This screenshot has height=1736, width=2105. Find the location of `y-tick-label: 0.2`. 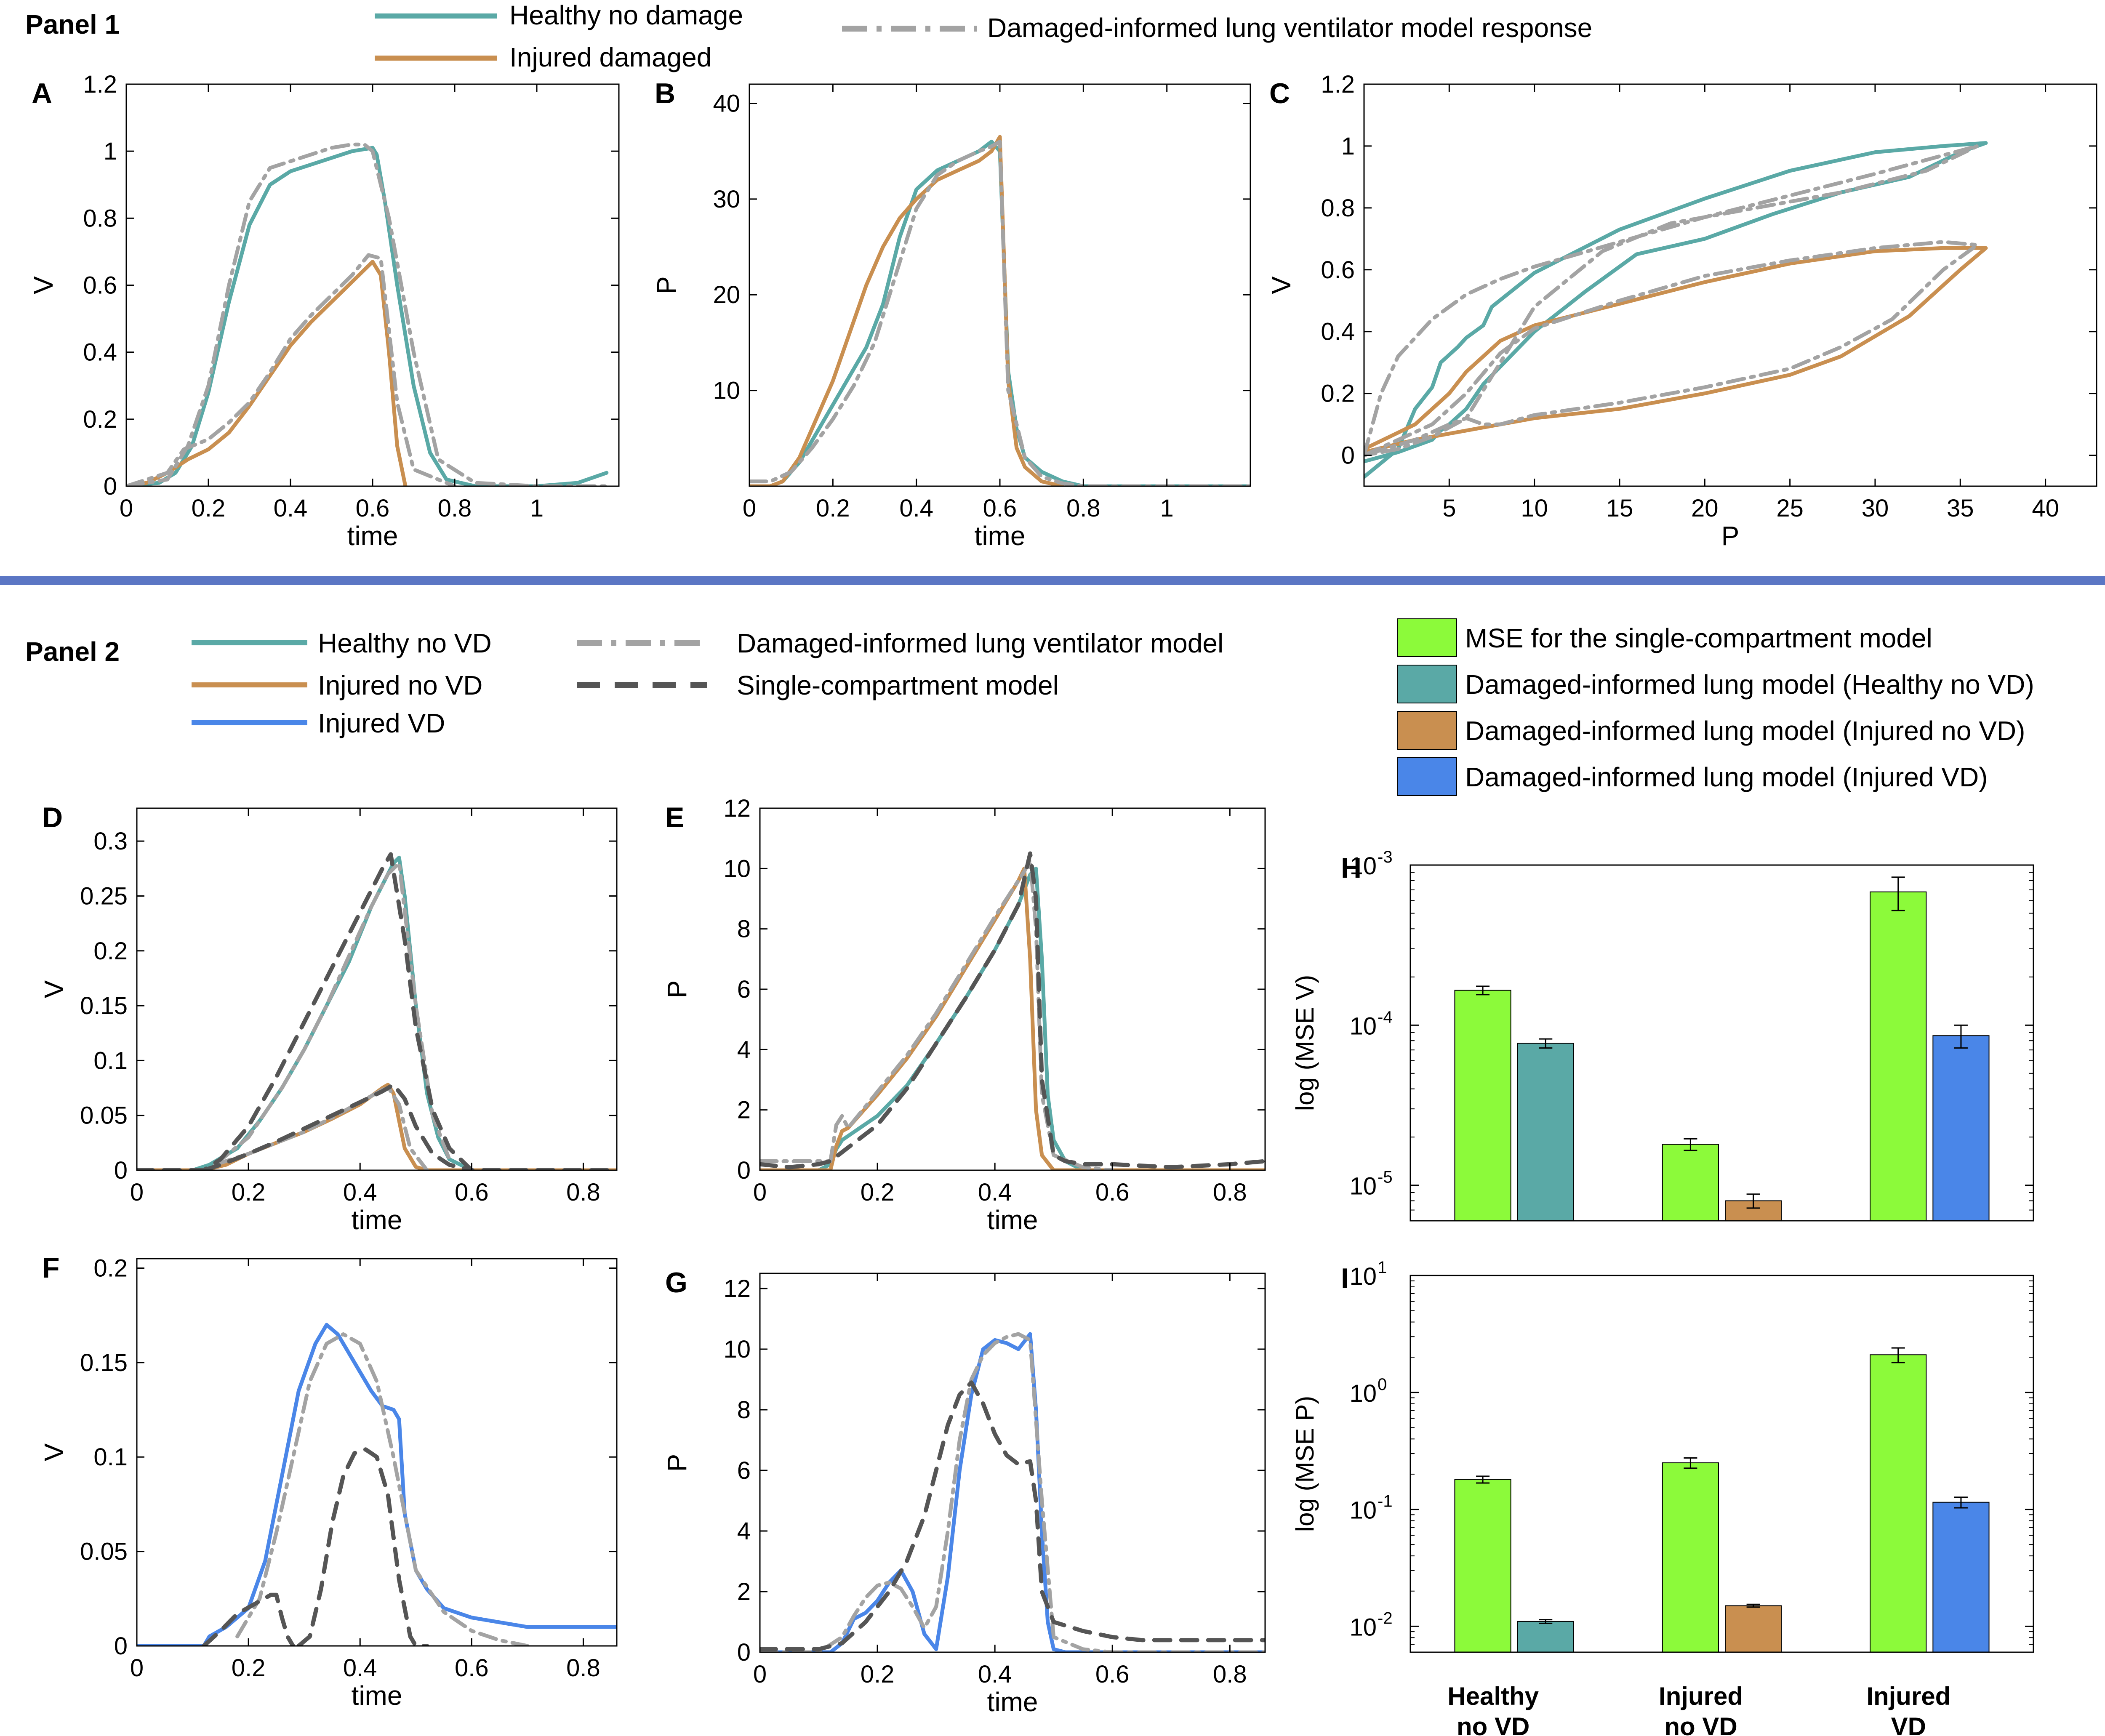

y-tick-label: 0.2 is located at coordinates (100, 419).